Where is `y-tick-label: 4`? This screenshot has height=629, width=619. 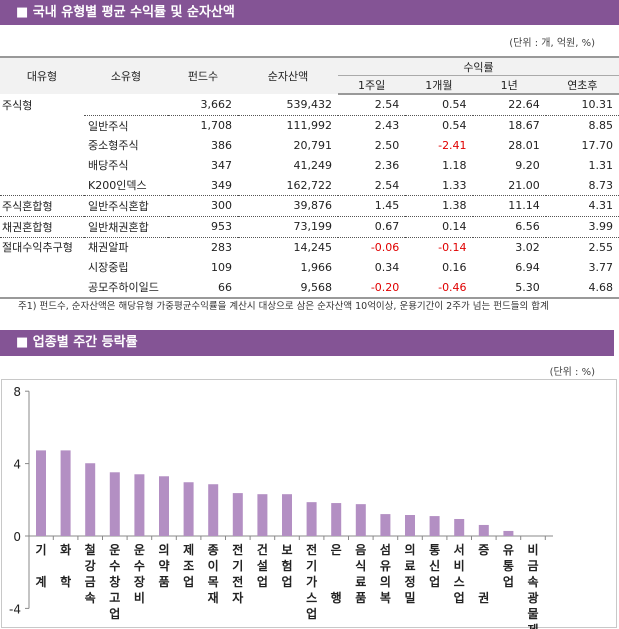
y-tick-label: 4 is located at coordinates (17, 465).